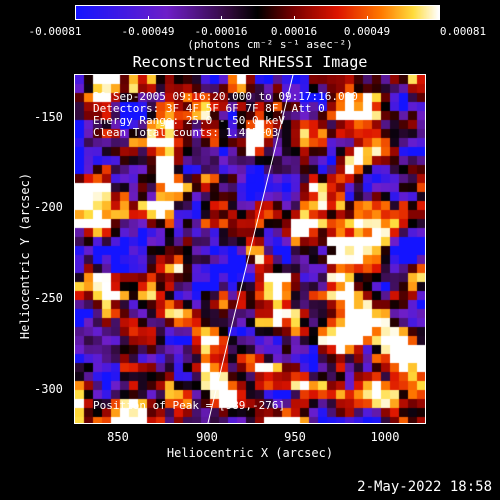  I want to click on x-tick-label: 850, so click(118, 437).